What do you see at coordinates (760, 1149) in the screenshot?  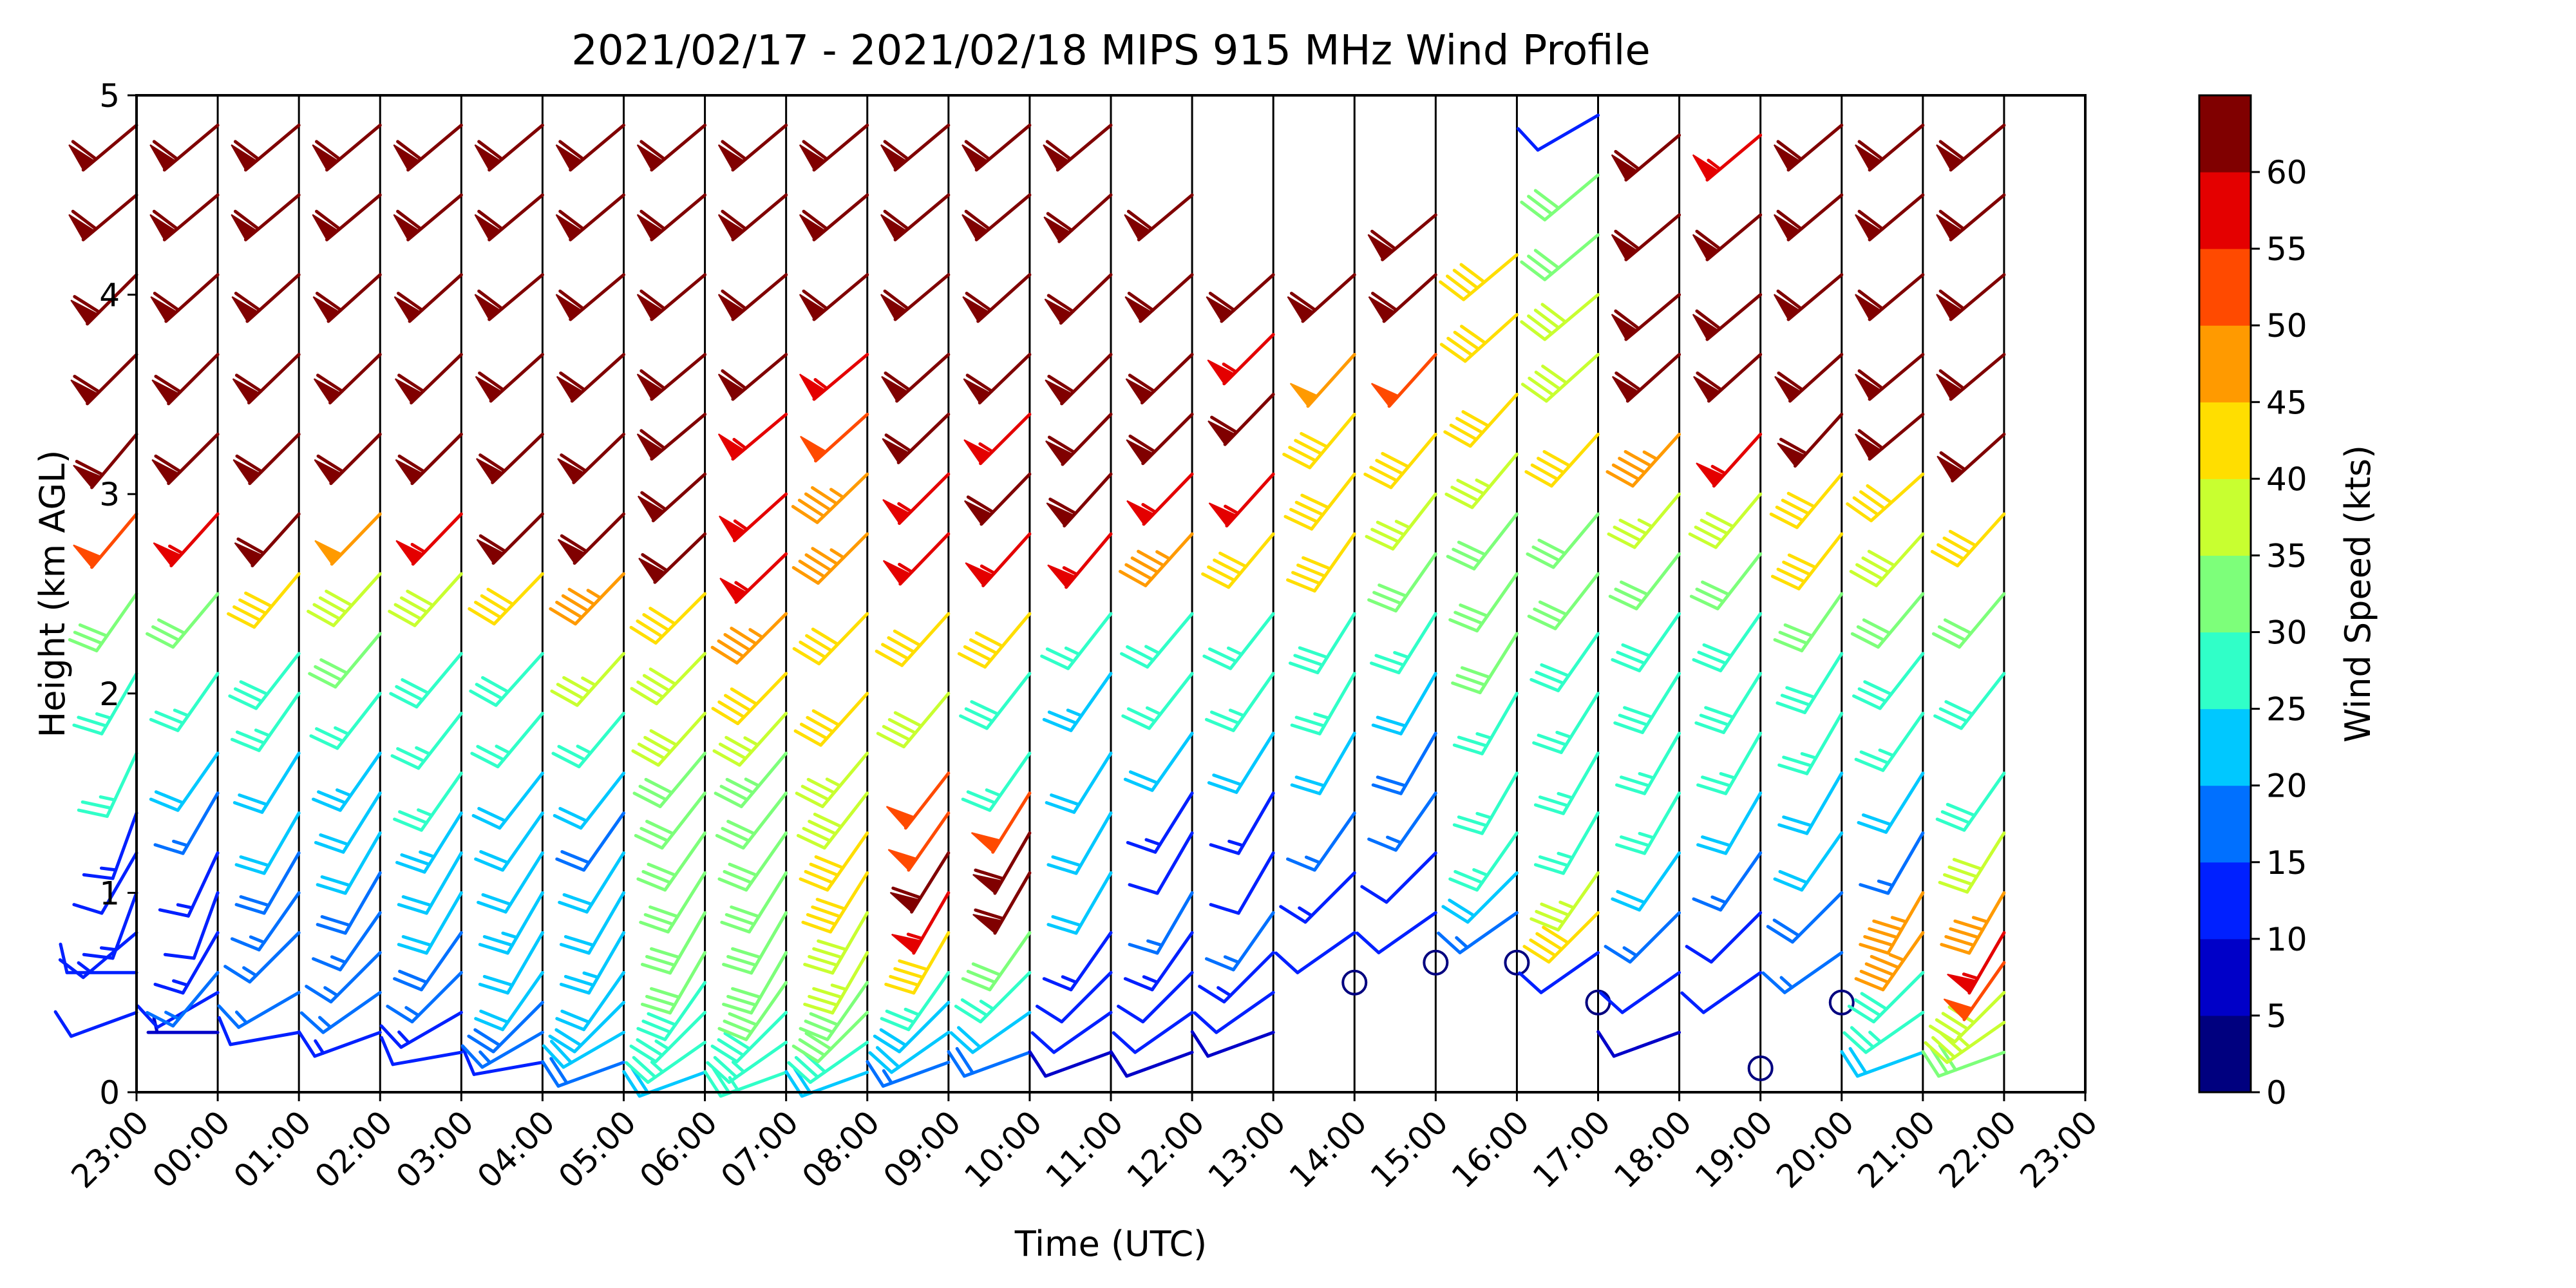 I see `x-tick-label: 07:00` at bounding box center [760, 1149].